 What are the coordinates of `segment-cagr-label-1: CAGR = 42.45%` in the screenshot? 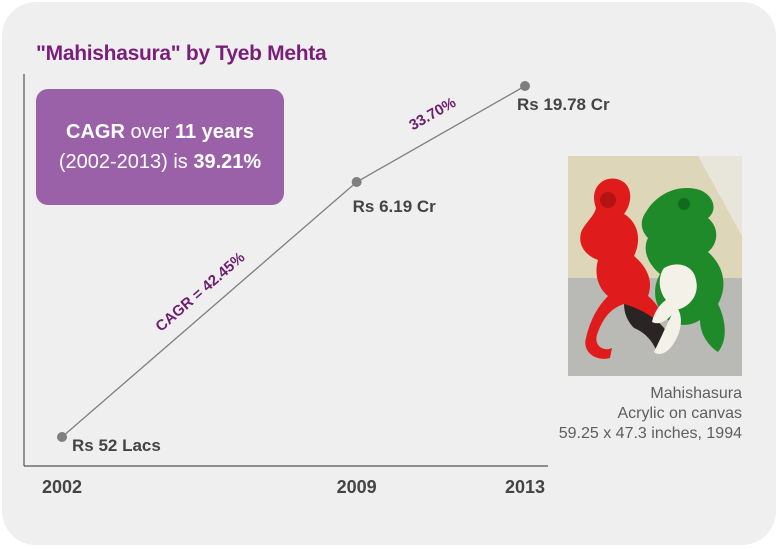 It's located at (200, 292).